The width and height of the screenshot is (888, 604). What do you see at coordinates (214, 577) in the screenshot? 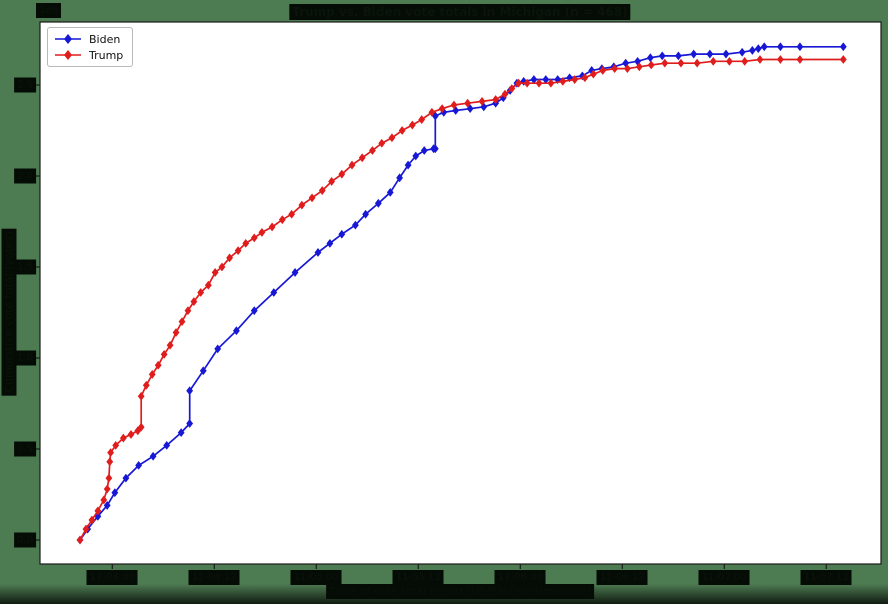
I see `x-tick-label: 11-04 12` at bounding box center [214, 577].